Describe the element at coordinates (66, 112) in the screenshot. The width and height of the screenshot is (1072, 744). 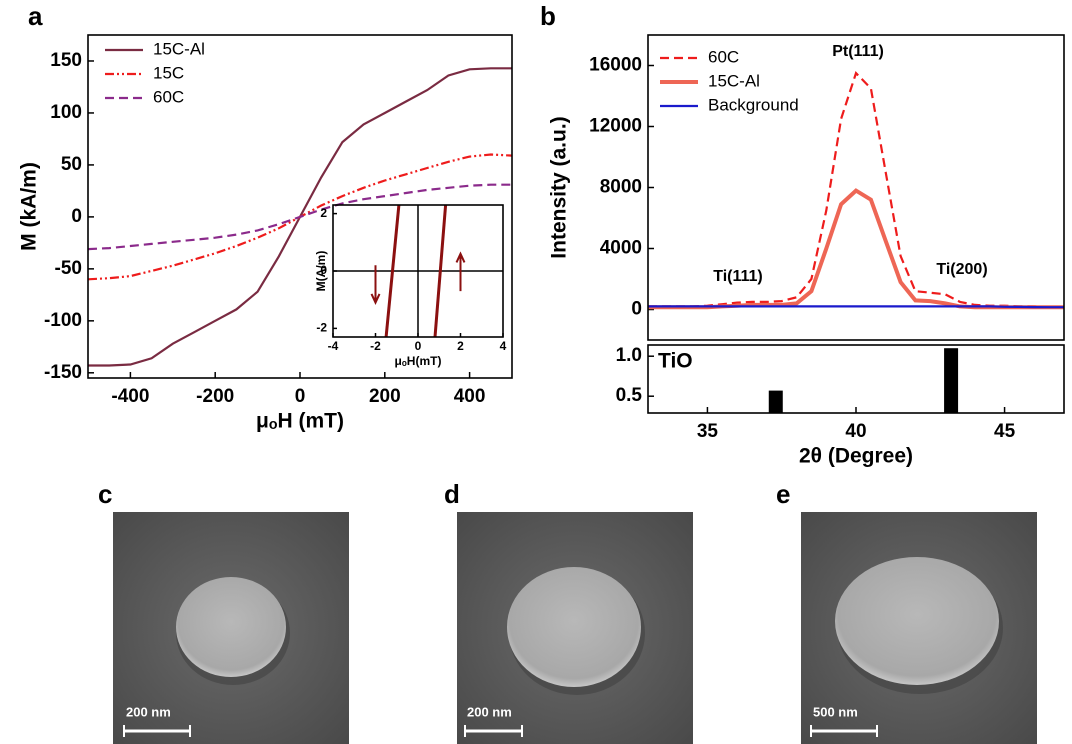
I see `y-tick-label: 100` at that location.